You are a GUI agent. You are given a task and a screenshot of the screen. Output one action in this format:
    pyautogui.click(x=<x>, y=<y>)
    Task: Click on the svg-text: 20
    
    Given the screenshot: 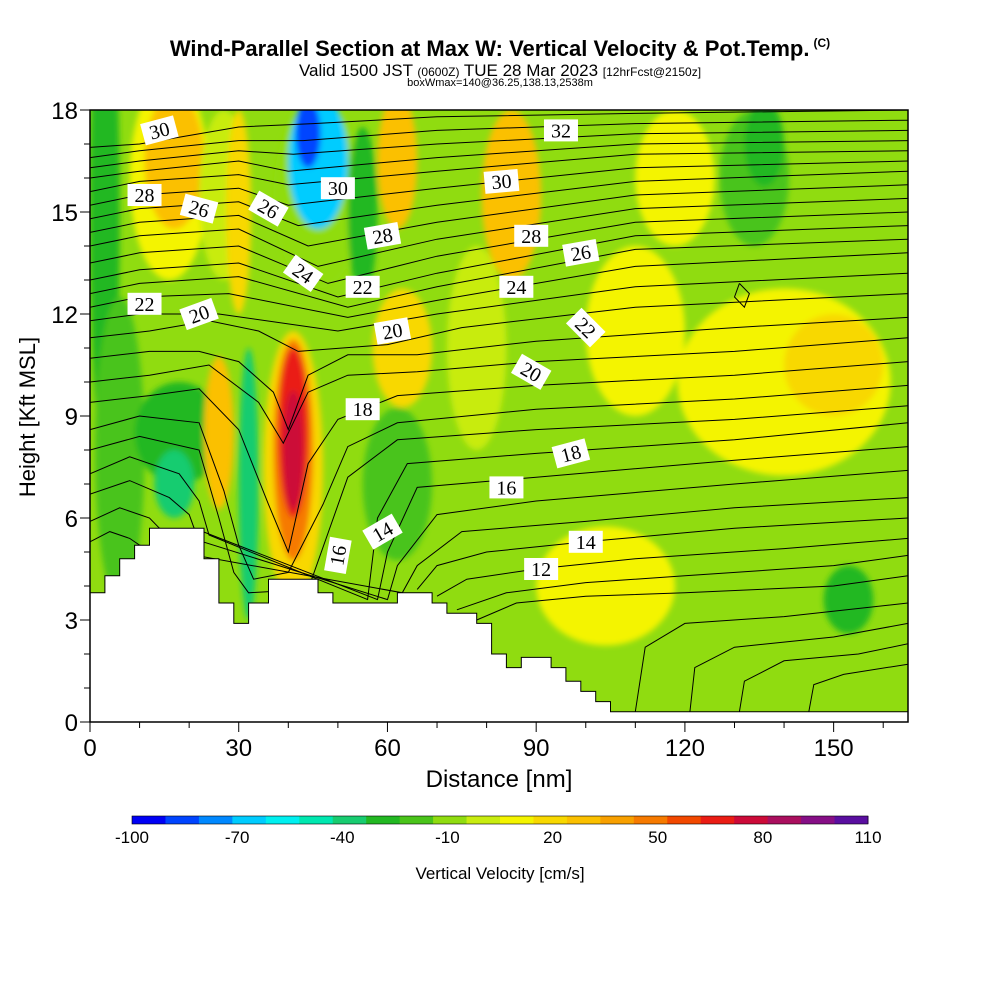 What is the action you would take?
    pyautogui.click(x=393, y=331)
    